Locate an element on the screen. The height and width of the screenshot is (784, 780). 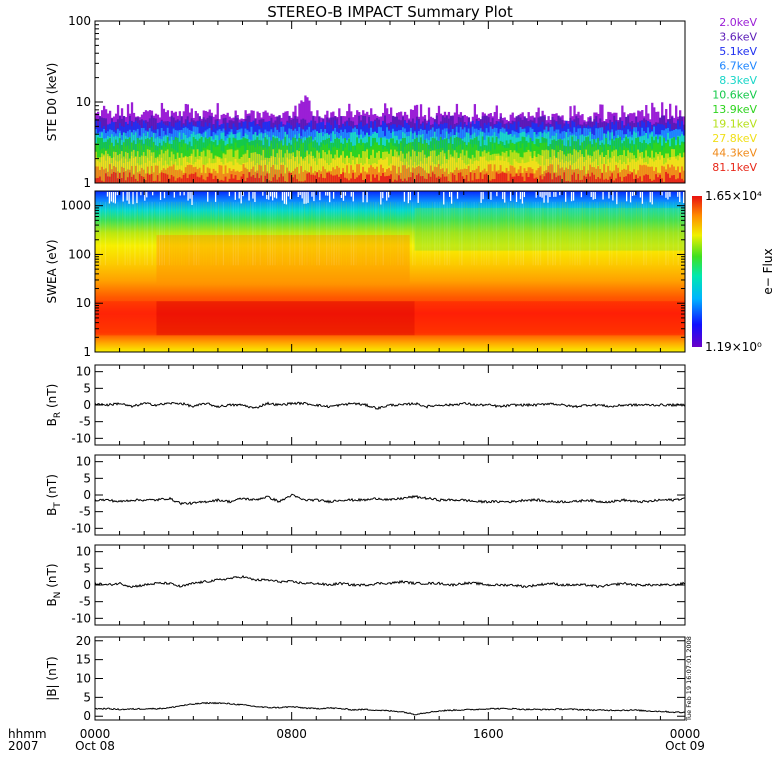
ste-y-tick-label: 1 is located at coordinates (87, 183).